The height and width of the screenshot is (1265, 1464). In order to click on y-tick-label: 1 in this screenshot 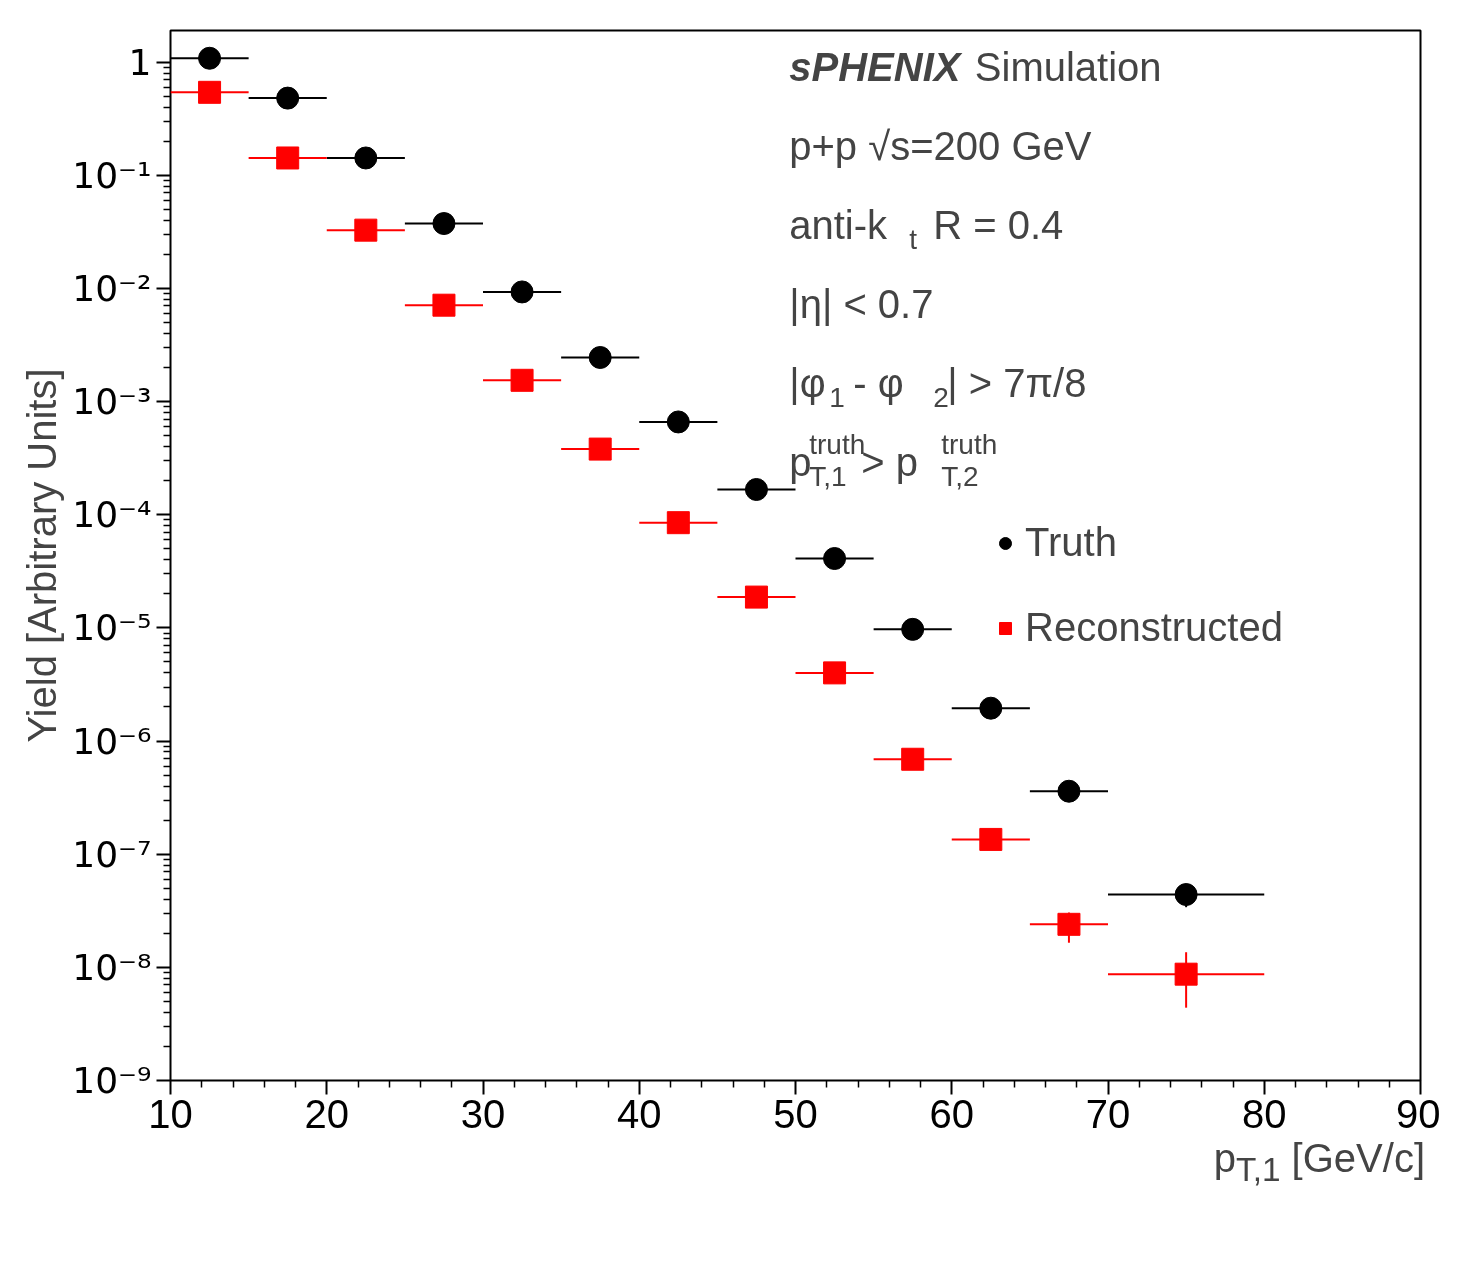, I will do `click(140, 62)`.